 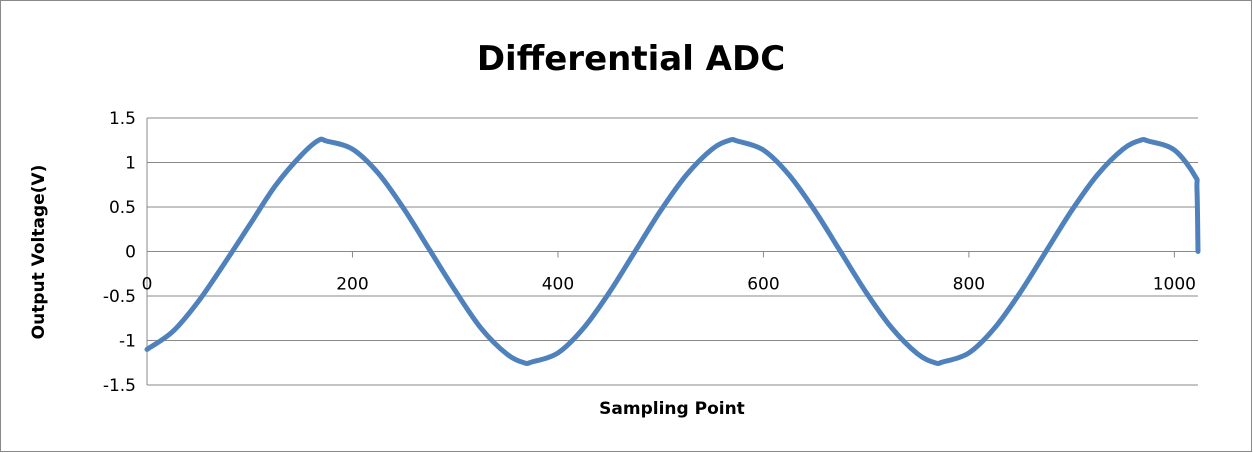 What do you see at coordinates (631, 59) in the screenshot?
I see `chart-title: Differential ADC` at bounding box center [631, 59].